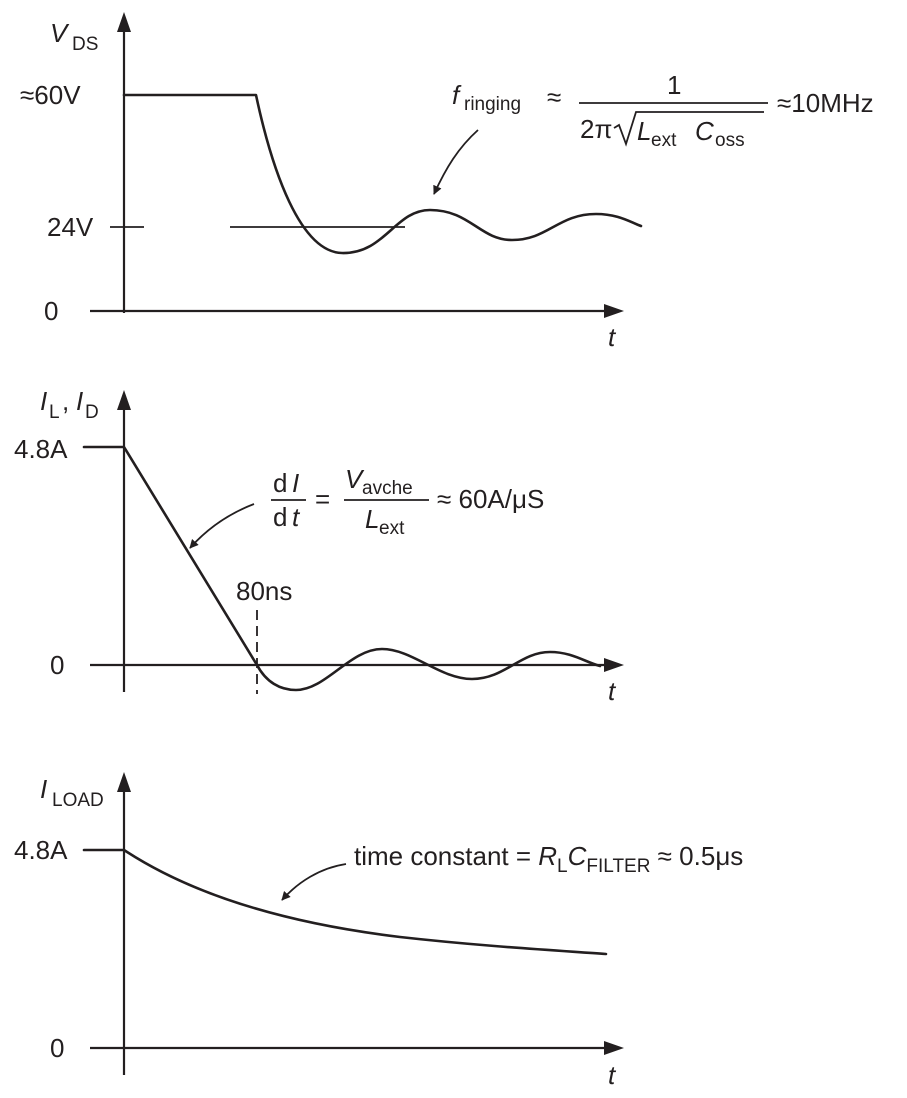 This screenshot has height=1098, width=907. What do you see at coordinates (612, 337) in the screenshot?
I see `vds-x-label: t` at bounding box center [612, 337].